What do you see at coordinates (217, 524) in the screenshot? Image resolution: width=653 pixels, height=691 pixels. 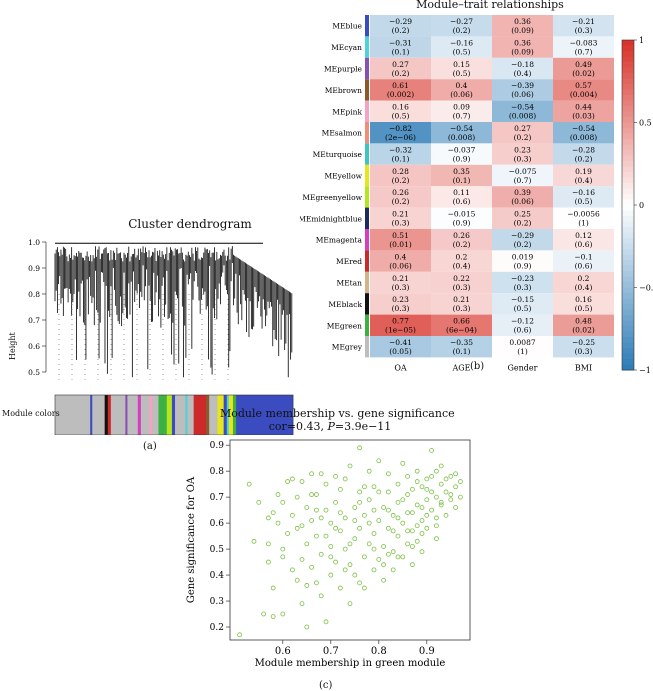 I see `scatter-ytick-label: 0.6` at bounding box center [217, 524].